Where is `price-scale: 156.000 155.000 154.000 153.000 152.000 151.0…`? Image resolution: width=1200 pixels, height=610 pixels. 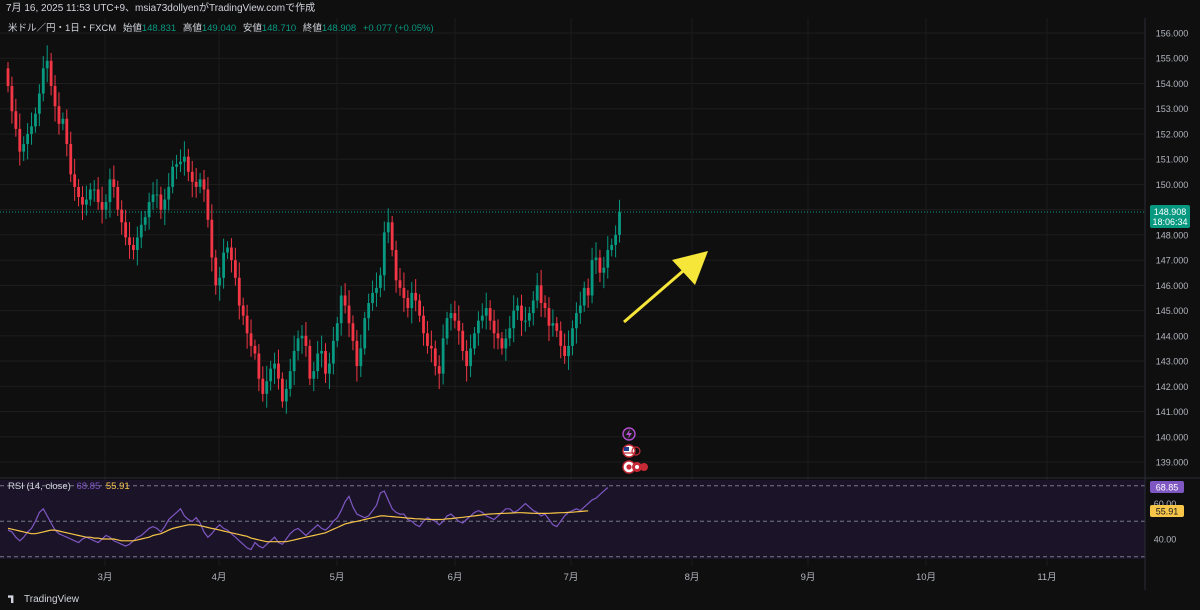 price-scale: 156.000 155.000 154.000 153.000 152.000 151.0… is located at coordinates (1171, 287).